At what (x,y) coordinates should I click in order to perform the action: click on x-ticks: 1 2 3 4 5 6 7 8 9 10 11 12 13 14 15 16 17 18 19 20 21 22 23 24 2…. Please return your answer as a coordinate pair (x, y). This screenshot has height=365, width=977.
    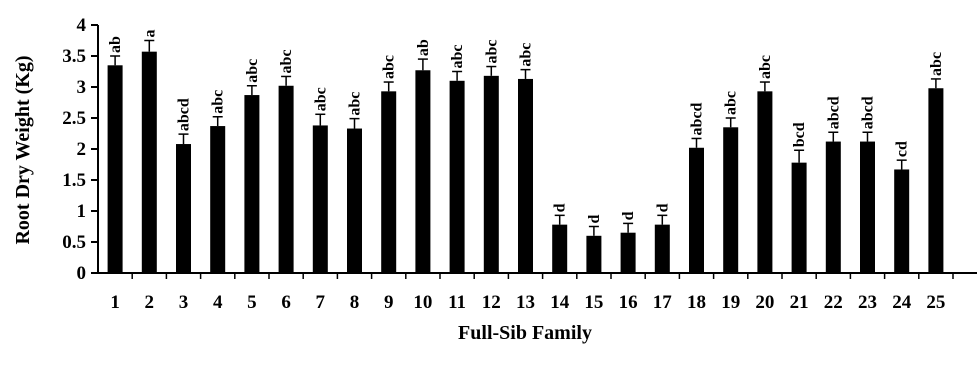
    Looking at the image, I should click on (532, 293).